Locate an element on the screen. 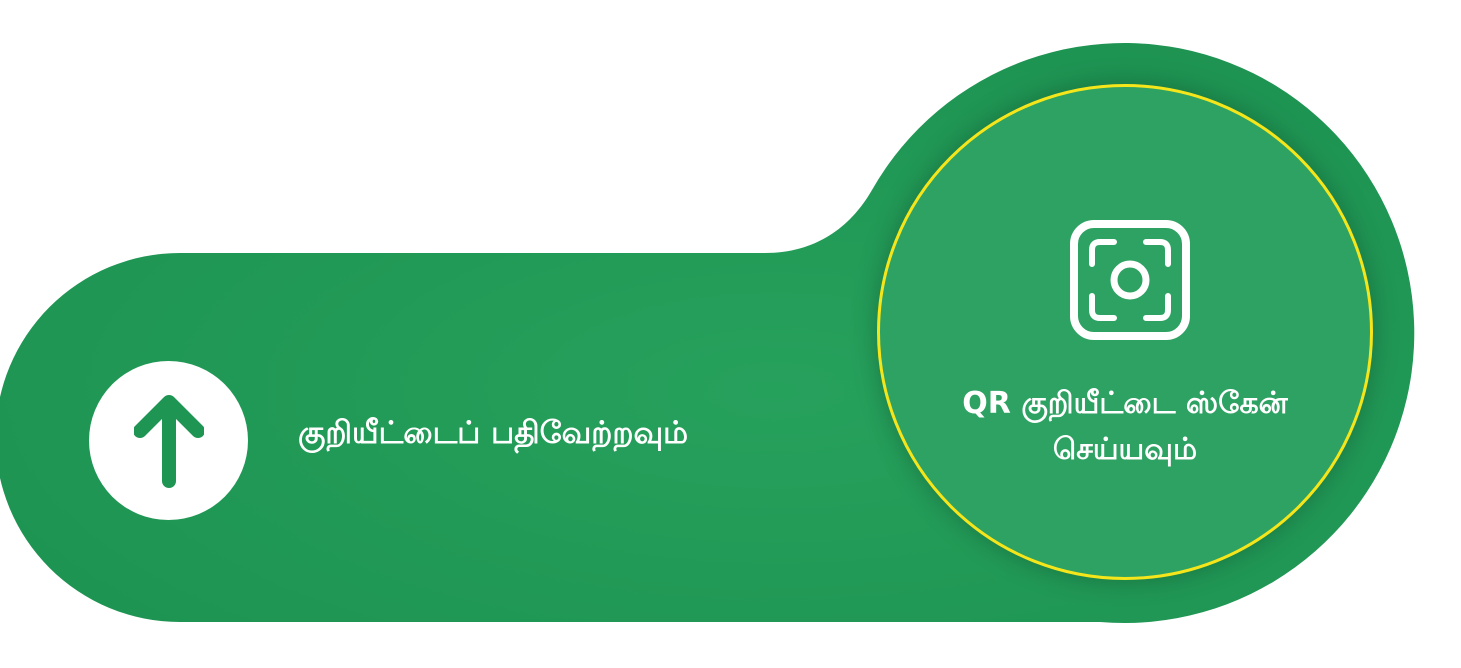  scan-qr-label-line2: செய்யவும் is located at coordinates (1125, 449).